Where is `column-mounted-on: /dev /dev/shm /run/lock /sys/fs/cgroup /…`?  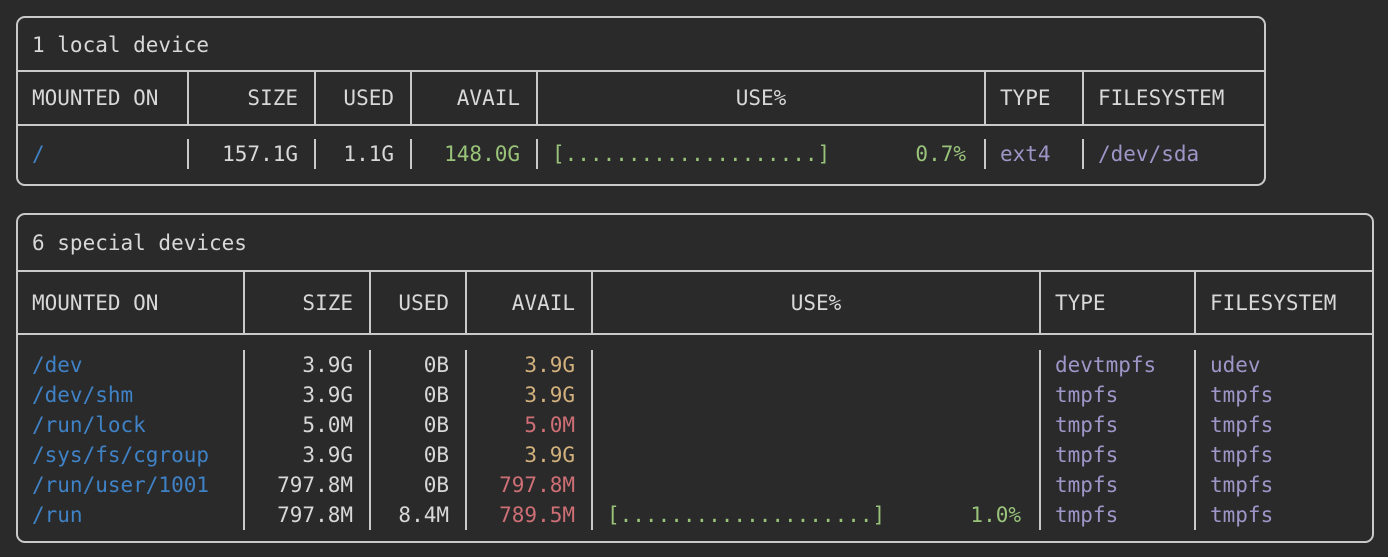
column-mounted-on: /dev /dev/shm /run/lock /sys/fs/cgroup /… is located at coordinates (131, 440).